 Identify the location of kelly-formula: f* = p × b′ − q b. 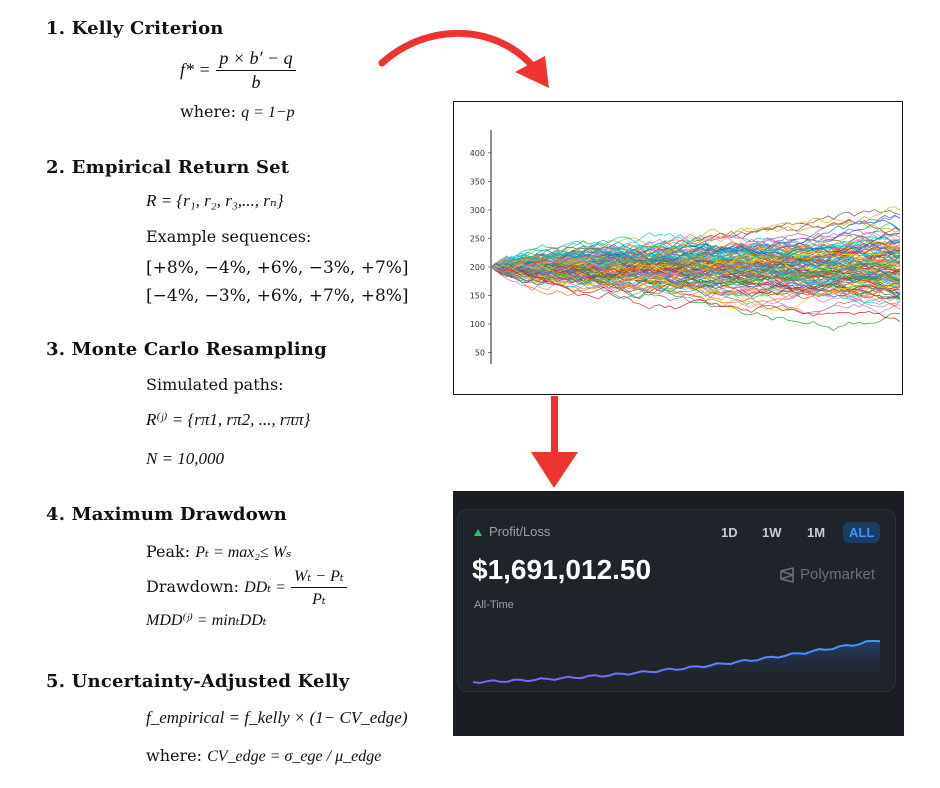
(238, 70).